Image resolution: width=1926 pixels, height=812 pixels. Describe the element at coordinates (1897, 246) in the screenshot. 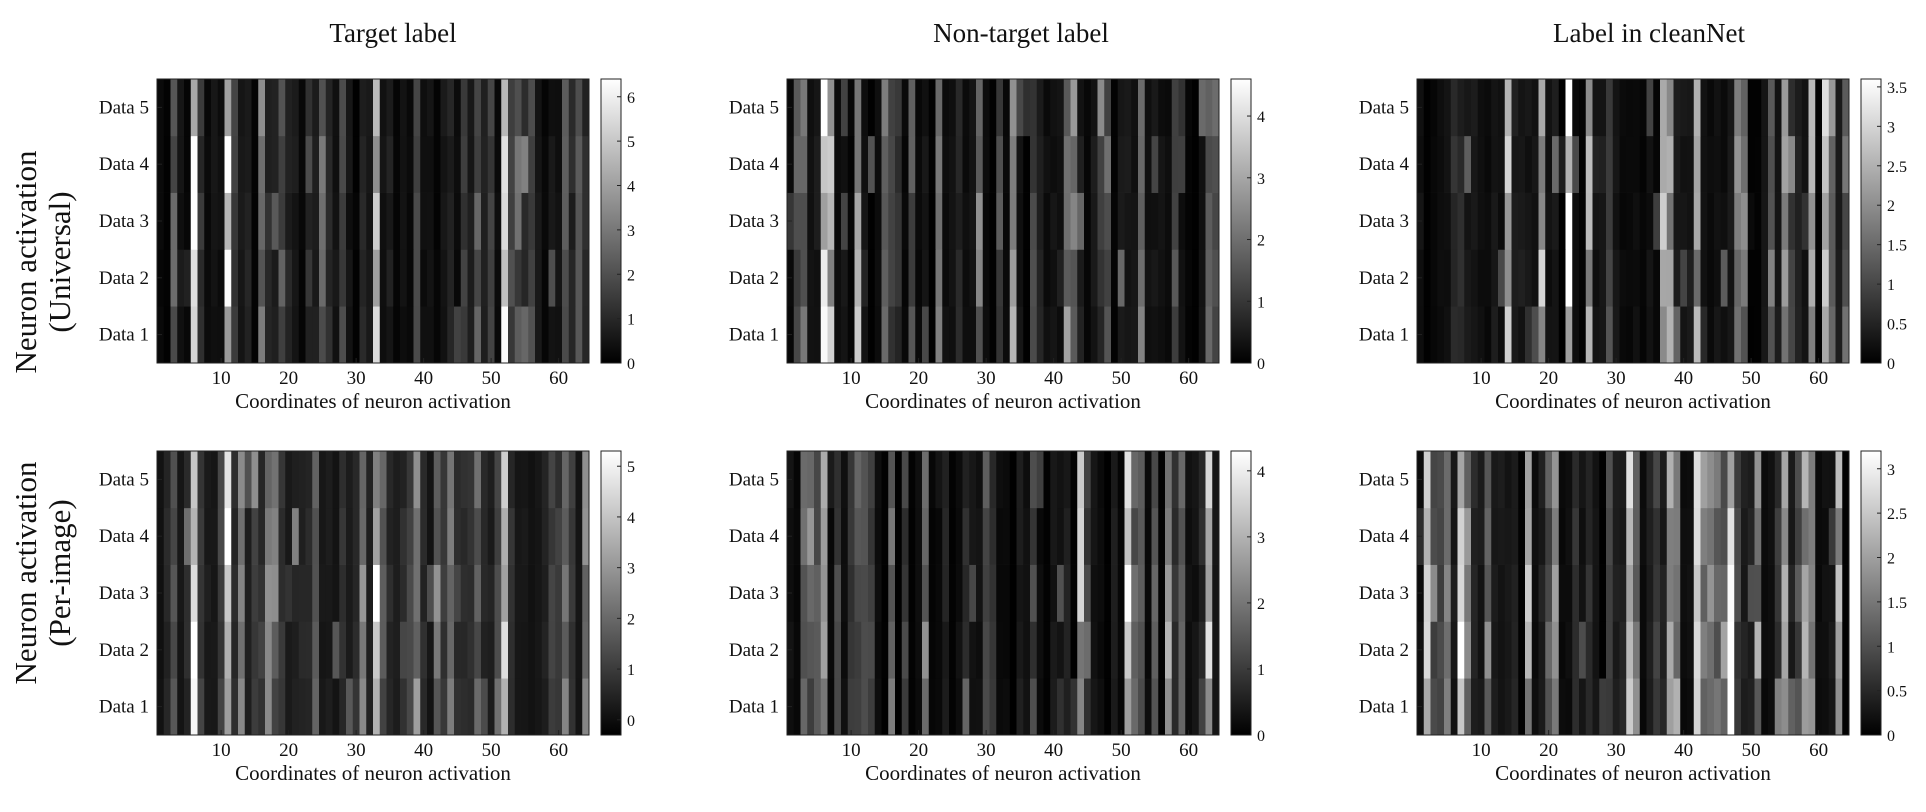

I see `colorbar-tick-label: 1.5` at that location.